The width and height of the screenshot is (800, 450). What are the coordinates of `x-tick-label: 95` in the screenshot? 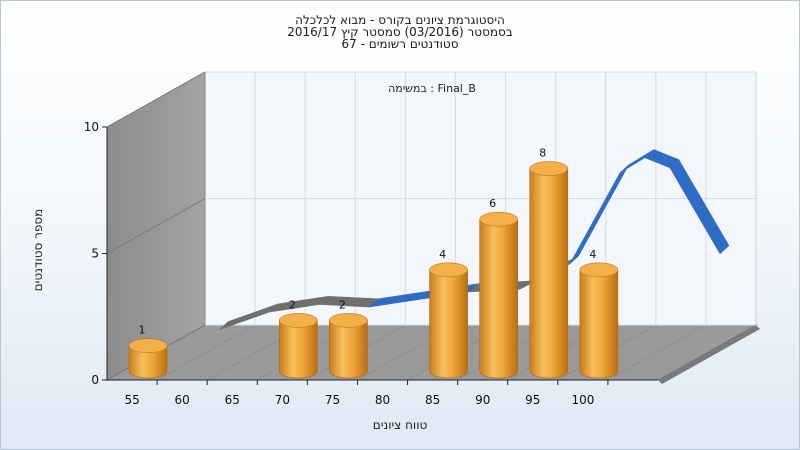 It's located at (532, 400).